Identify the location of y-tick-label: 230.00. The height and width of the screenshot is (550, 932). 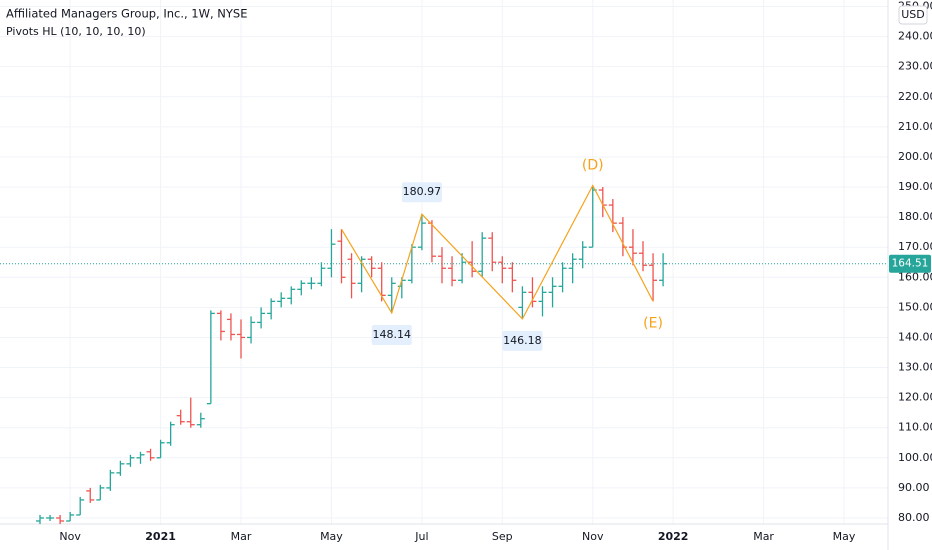
(915, 66).